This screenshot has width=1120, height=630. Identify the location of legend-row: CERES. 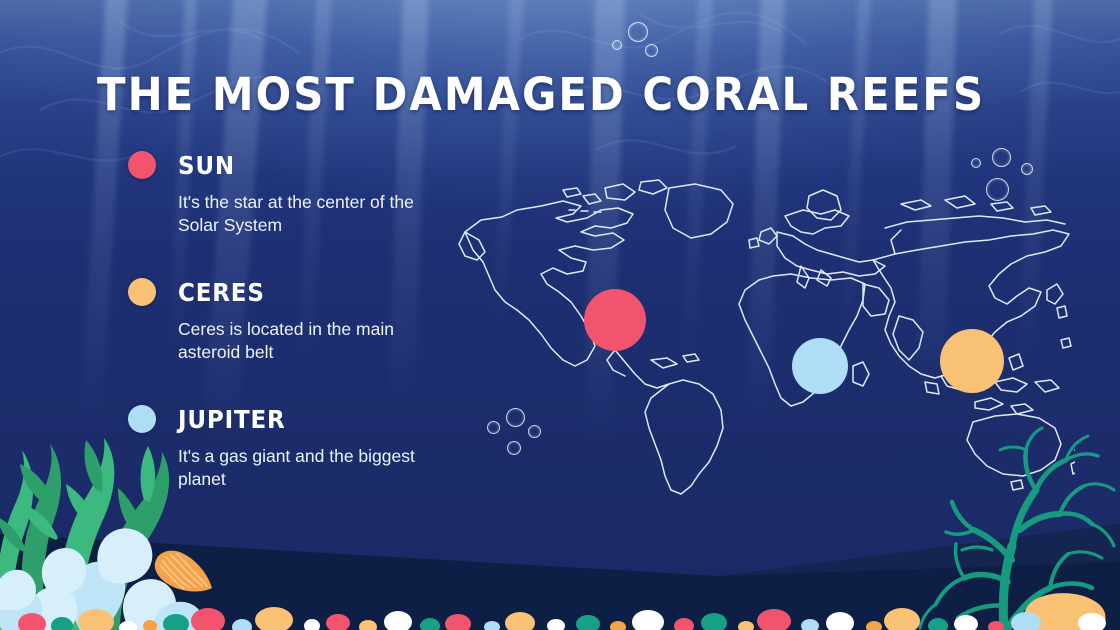
(288, 292).